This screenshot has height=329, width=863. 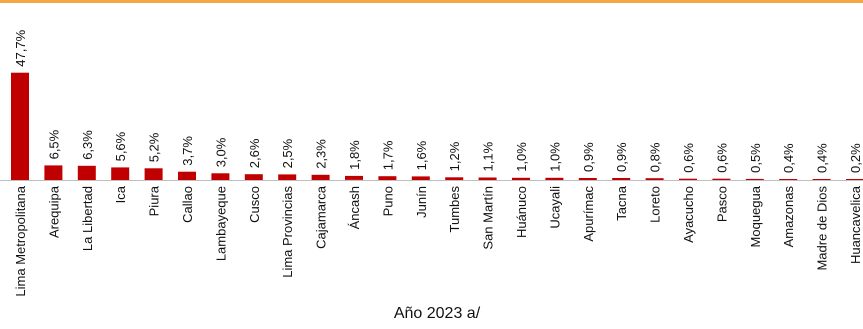 What do you see at coordinates (721, 204) in the screenshot?
I see `x-tick-label-21: Pasco` at bounding box center [721, 204].